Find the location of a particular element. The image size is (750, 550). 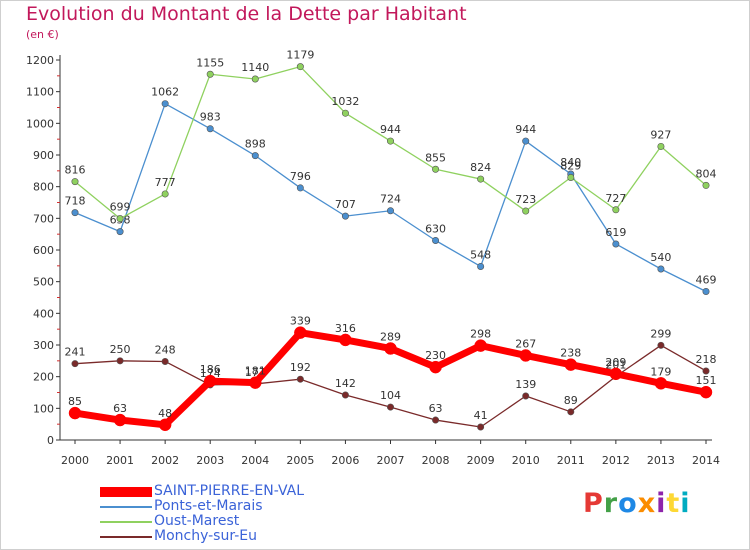

data-label: 201 is located at coordinates (615, 364).